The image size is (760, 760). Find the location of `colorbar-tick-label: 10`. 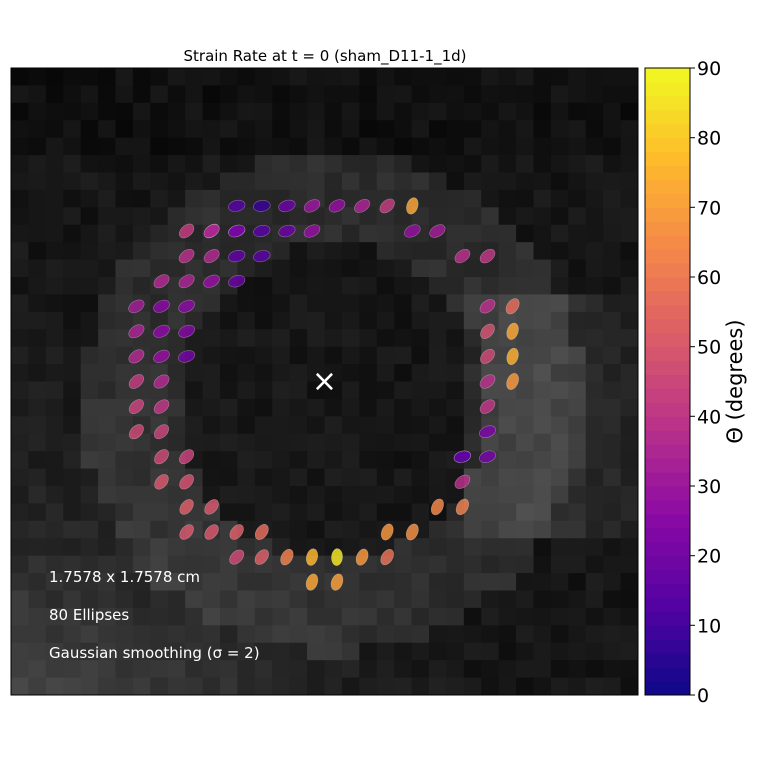

colorbar-tick-label: 10 is located at coordinates (709, 626).